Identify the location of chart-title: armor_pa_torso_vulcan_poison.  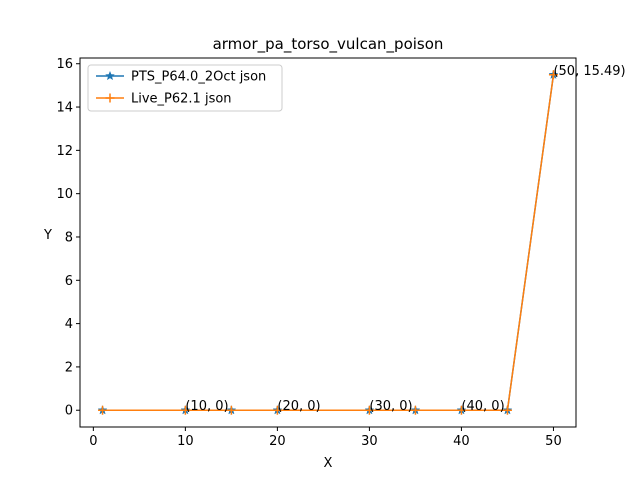
(328, 44).